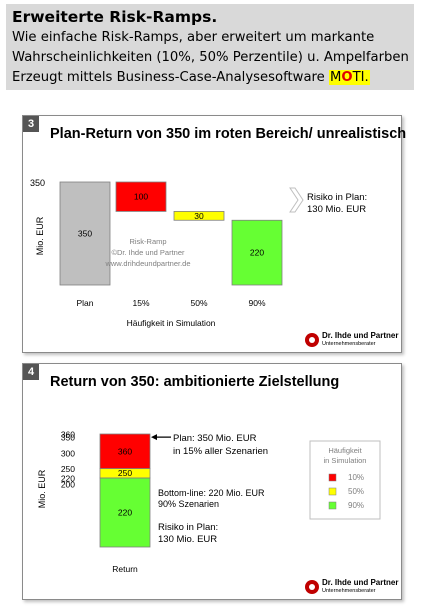  Describe the element at coordinates (31, 124) in the screenshot. I see `panel-number: 3` at that location.